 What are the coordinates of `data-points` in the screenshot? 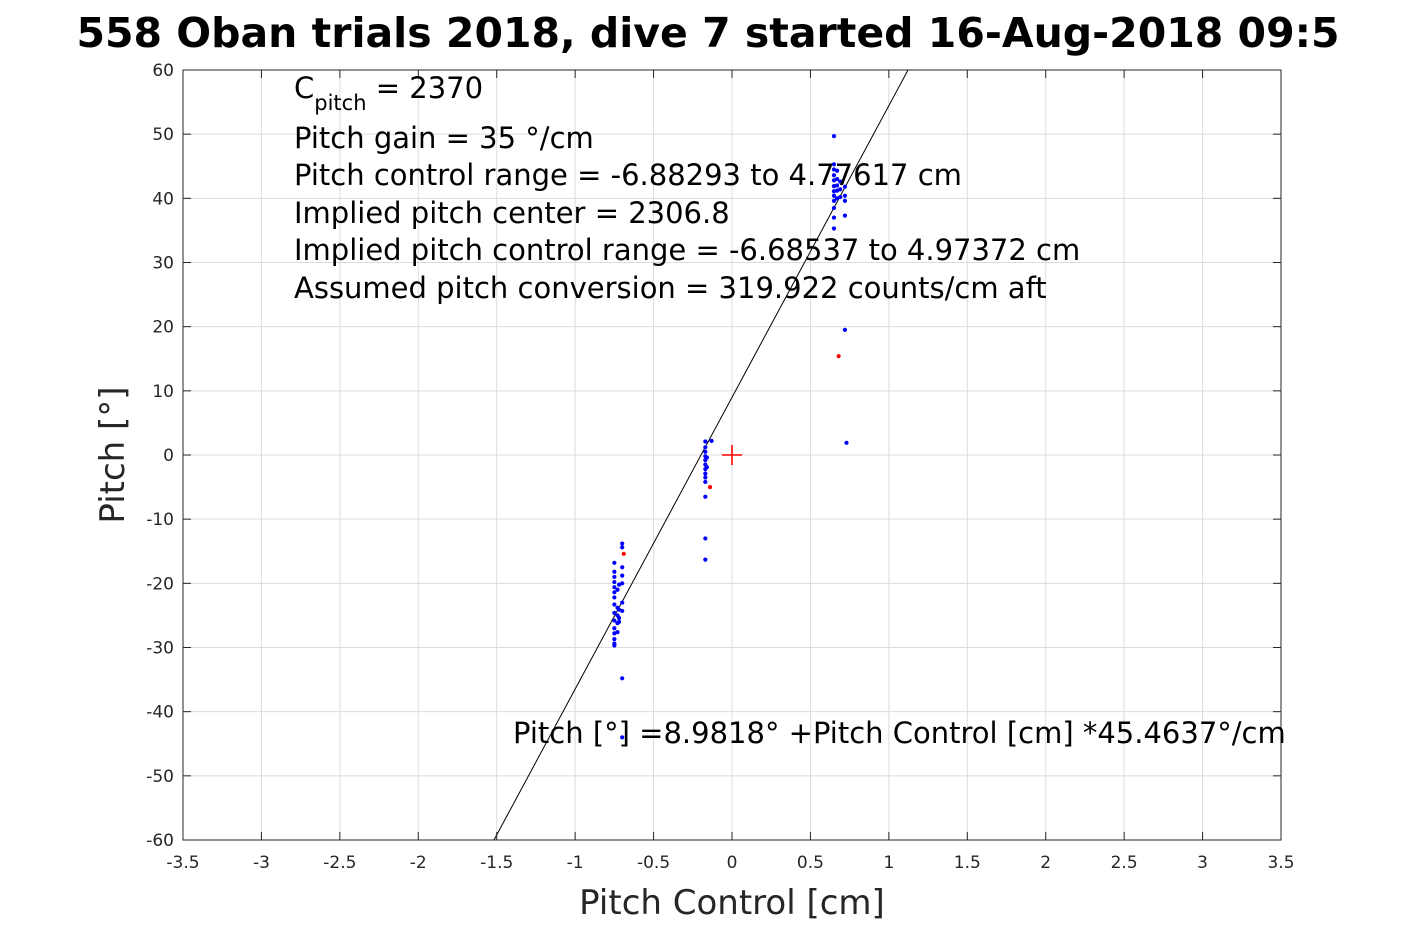 It's located at (730, 436).